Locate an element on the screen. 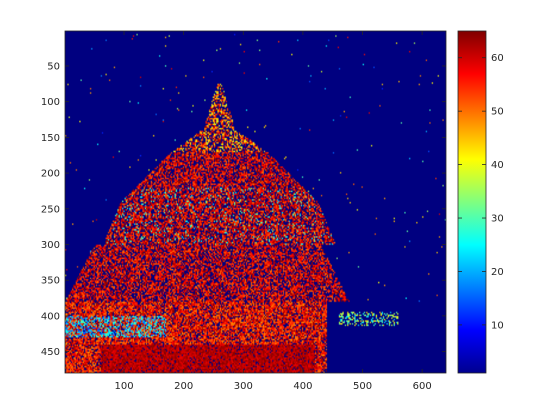 The image size is (560, 420). y-tick-label: 350 is located at coordinates (50, 281).